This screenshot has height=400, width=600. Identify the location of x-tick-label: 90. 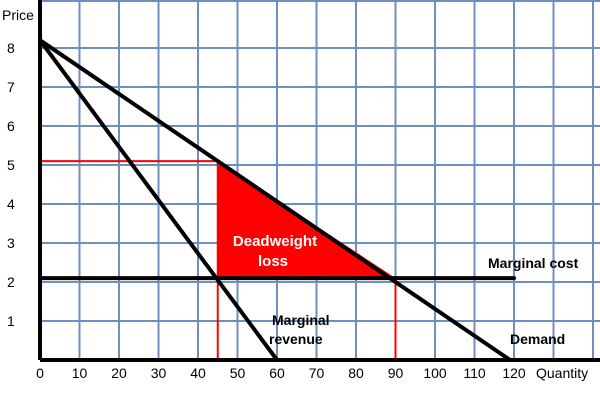
(396, 373).